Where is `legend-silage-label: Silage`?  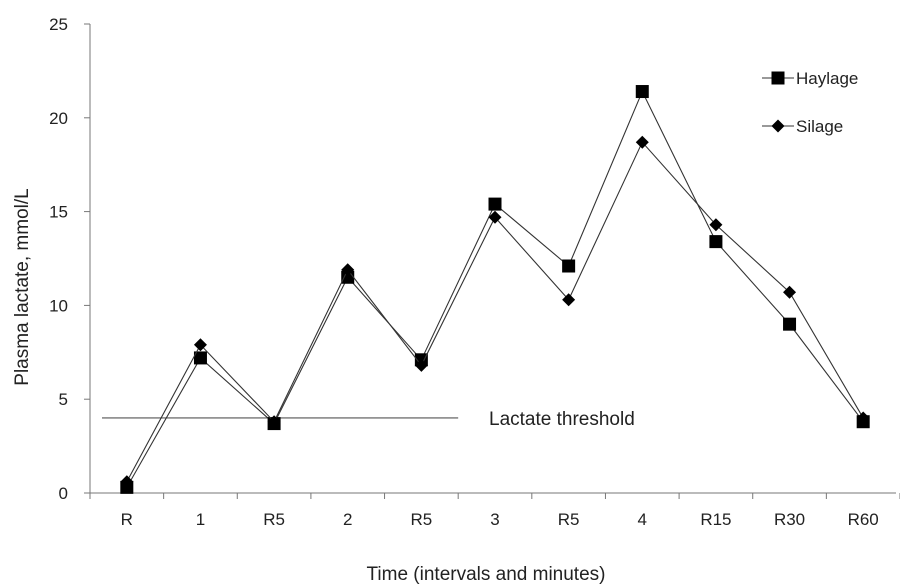 legend-silage-label: Silage is located at coordinates (819, 126).